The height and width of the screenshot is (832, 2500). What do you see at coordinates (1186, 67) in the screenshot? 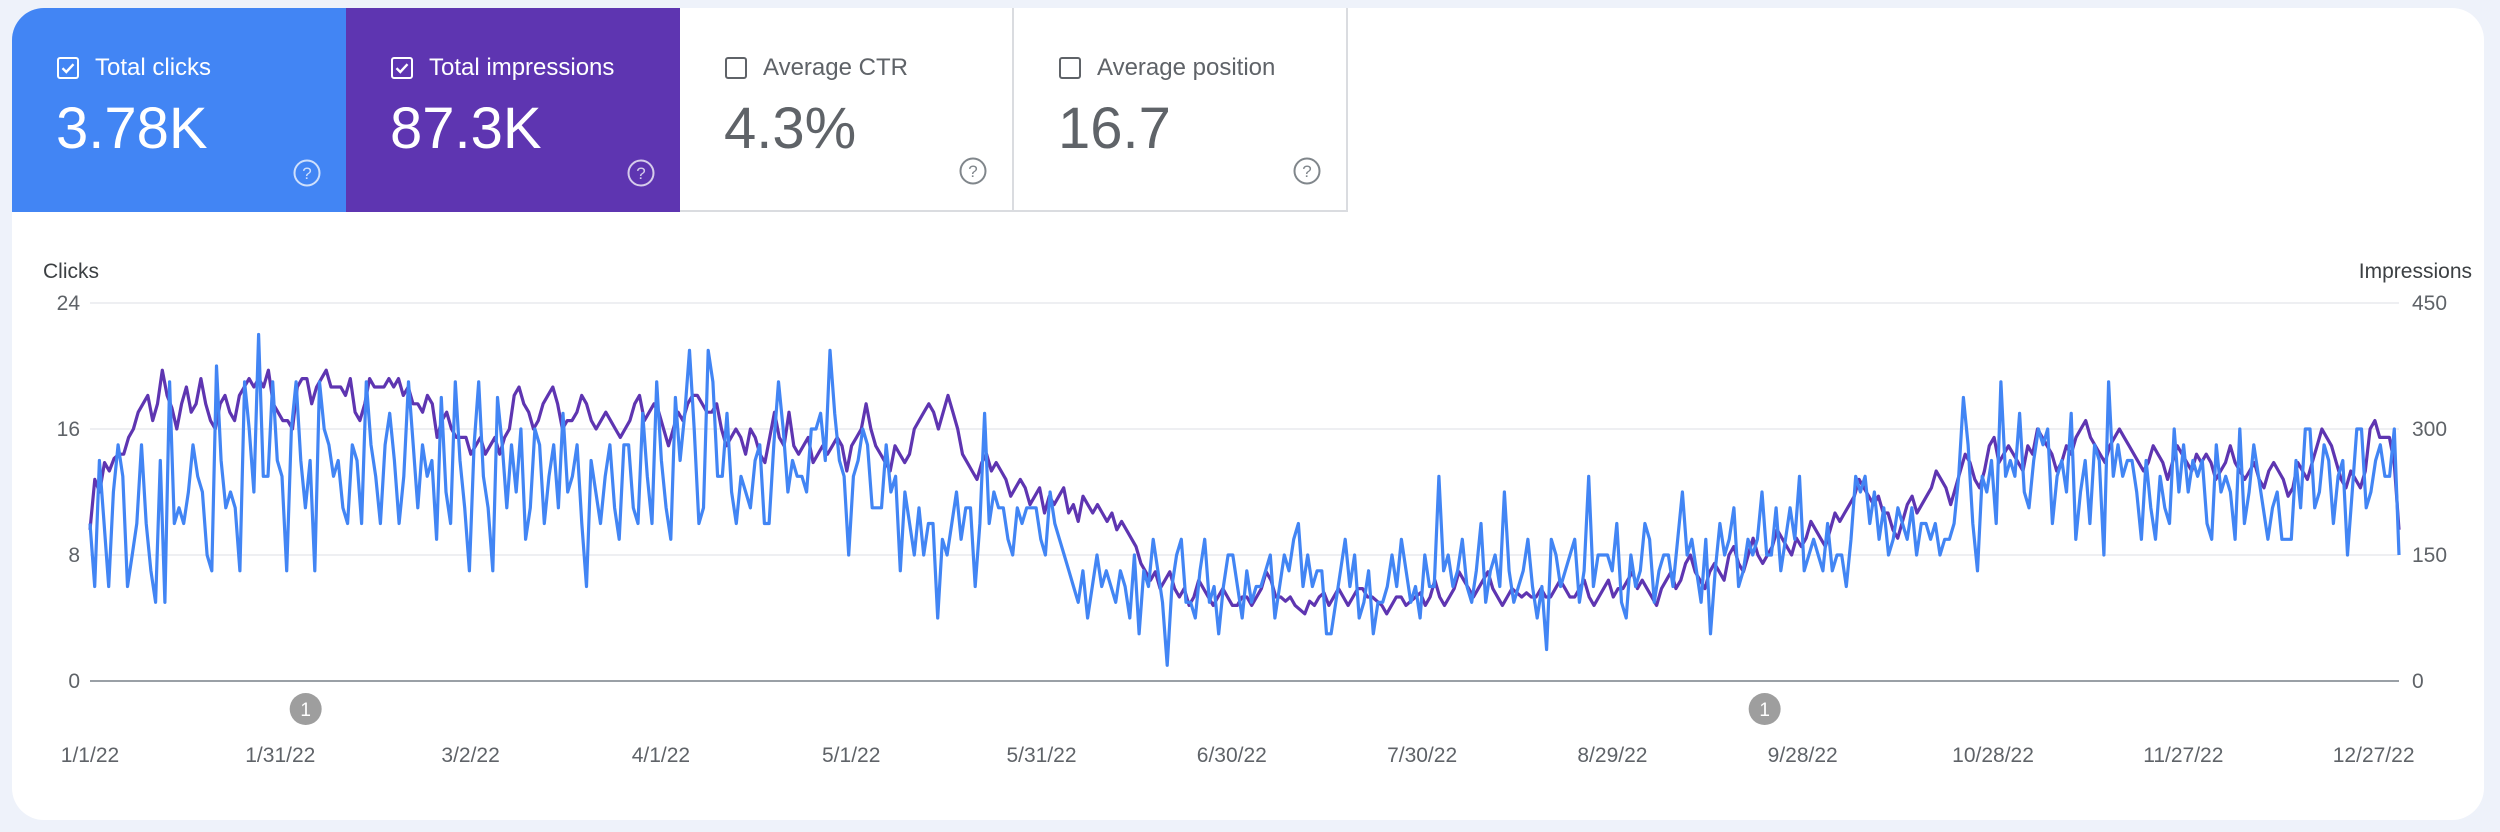
I see `metric-label: Average position` at bounding box center [1186, 67].